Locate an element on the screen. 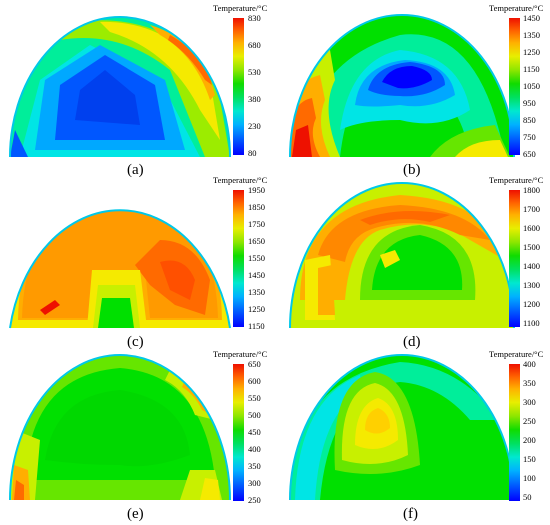 Image resolution: width=550 pixels, height=525 pixels. colorbar-tick-f-6: 100 is located at coordinates (529, 478).